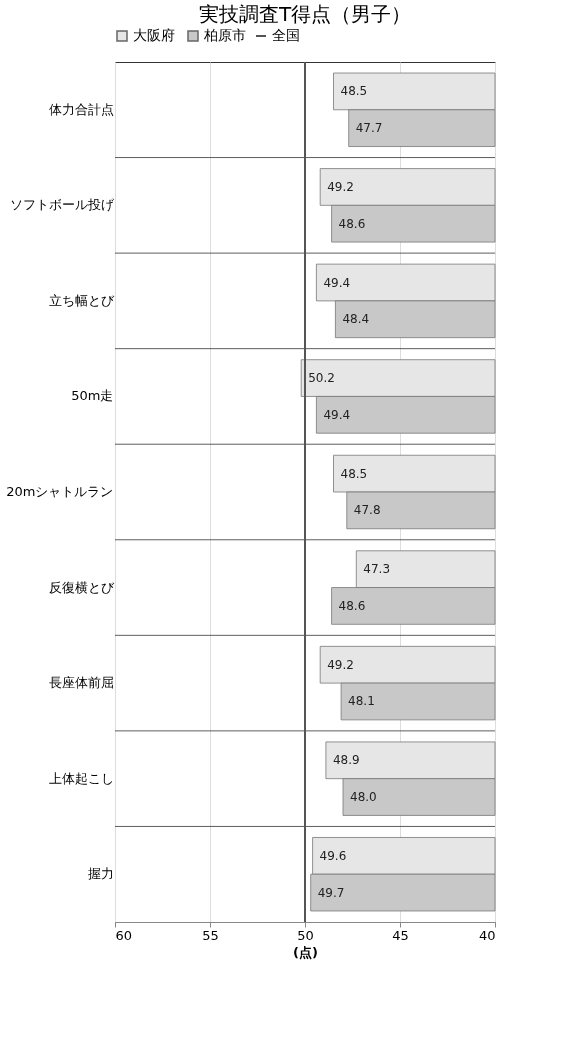 The image size is (588, 1058). Describe the element at coordinates (487, 935) in the screenshot. I see `x-tick-label: 40` at that location.